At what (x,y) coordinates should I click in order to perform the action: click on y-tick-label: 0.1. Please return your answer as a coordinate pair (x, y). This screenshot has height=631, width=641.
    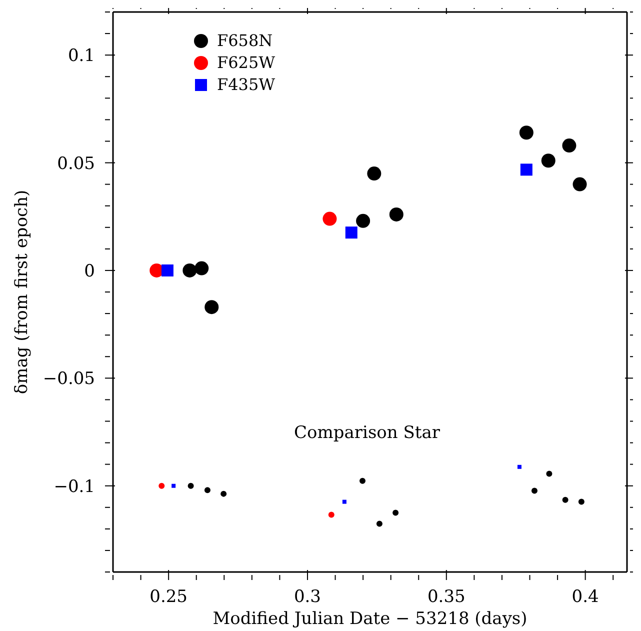
    Looking at the image, I should click on (81, 56).